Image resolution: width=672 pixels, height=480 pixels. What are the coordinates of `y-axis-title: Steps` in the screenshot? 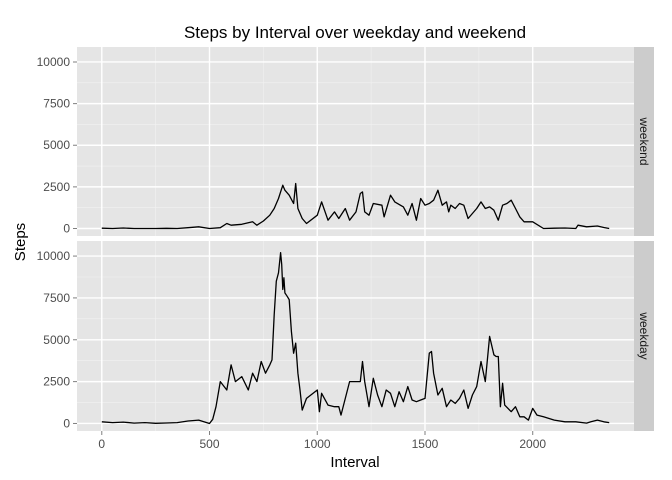 It's located at (20, 242).